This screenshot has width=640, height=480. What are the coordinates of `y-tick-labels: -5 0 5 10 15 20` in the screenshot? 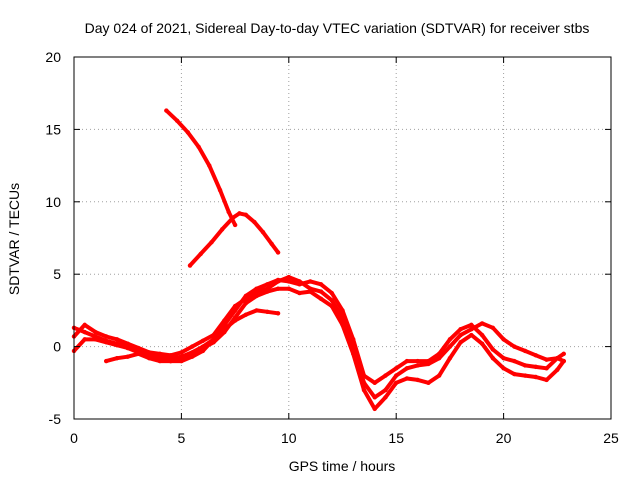 It's located at (53, 238).